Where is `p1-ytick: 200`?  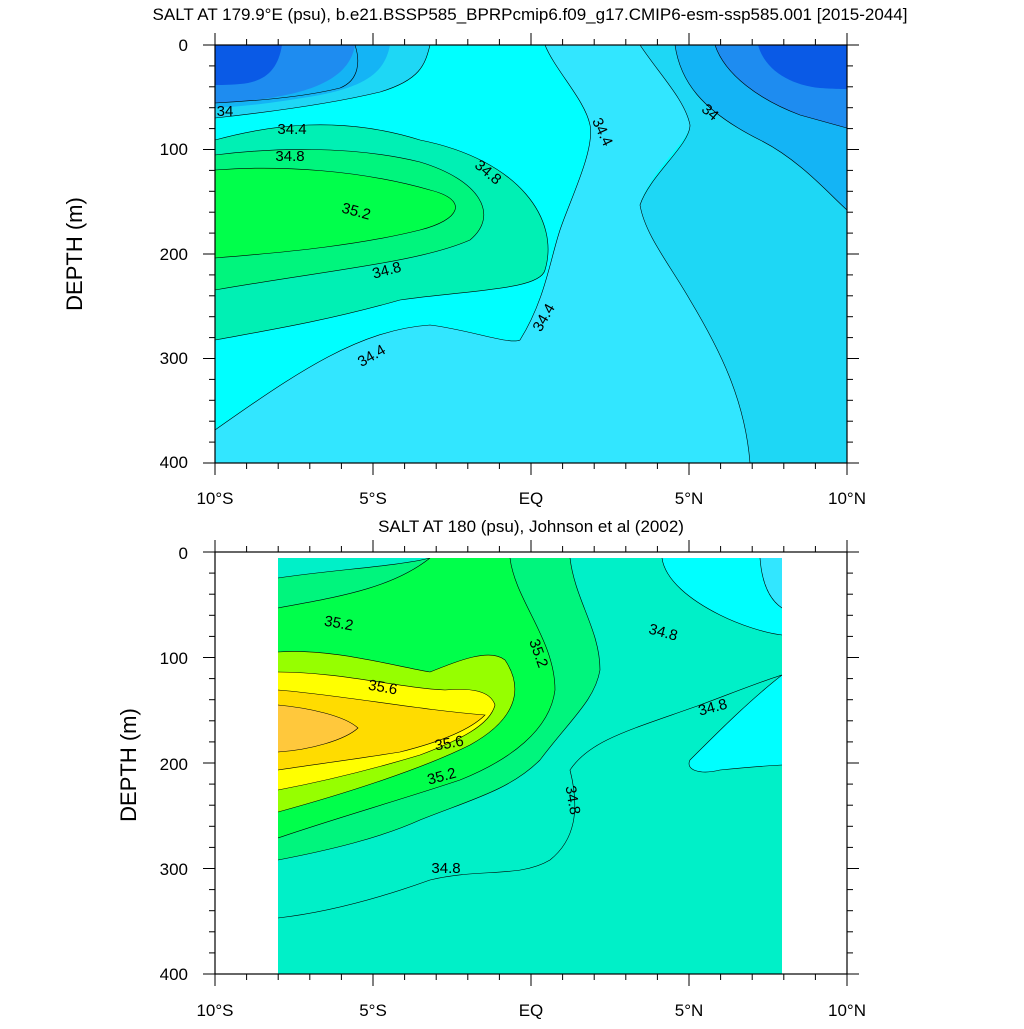 p1-ytick: 200 is located at coordinates (174, 254).